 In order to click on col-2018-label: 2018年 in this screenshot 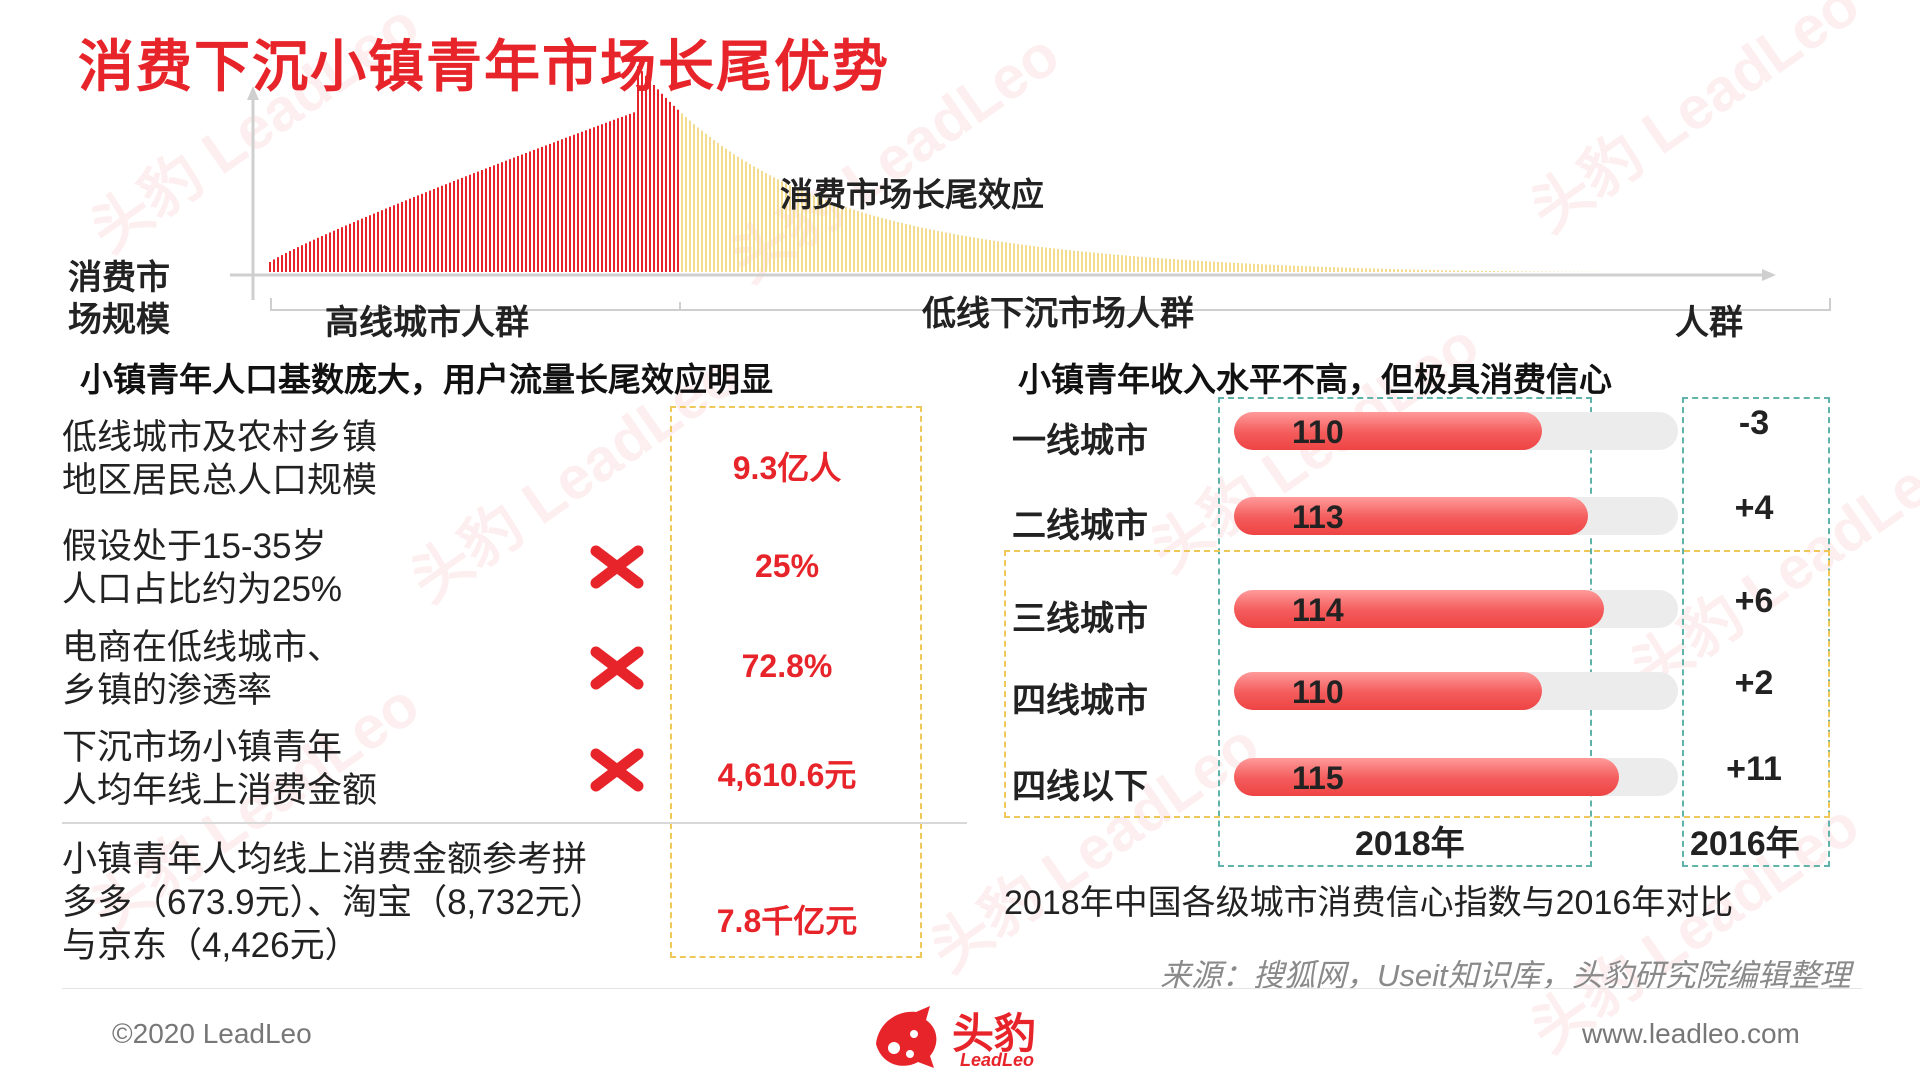, I will do `click(1410, 844)`.